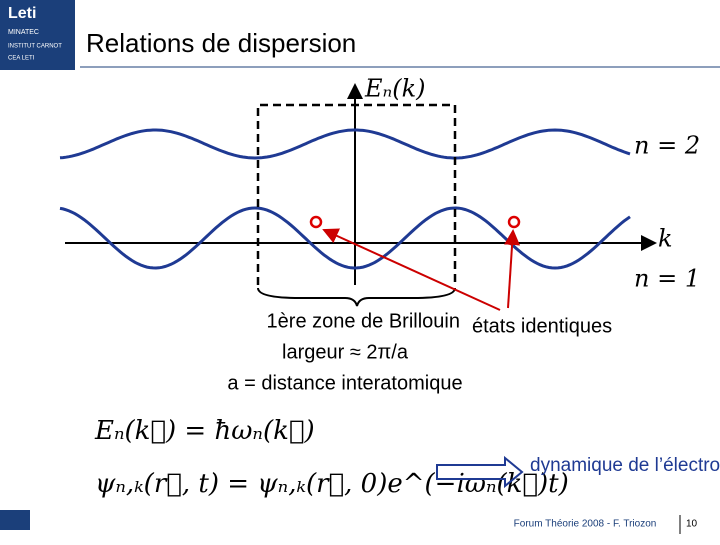 This screenshot has width=720, height=545. I want to click on k-label: k, so click(665, 239).